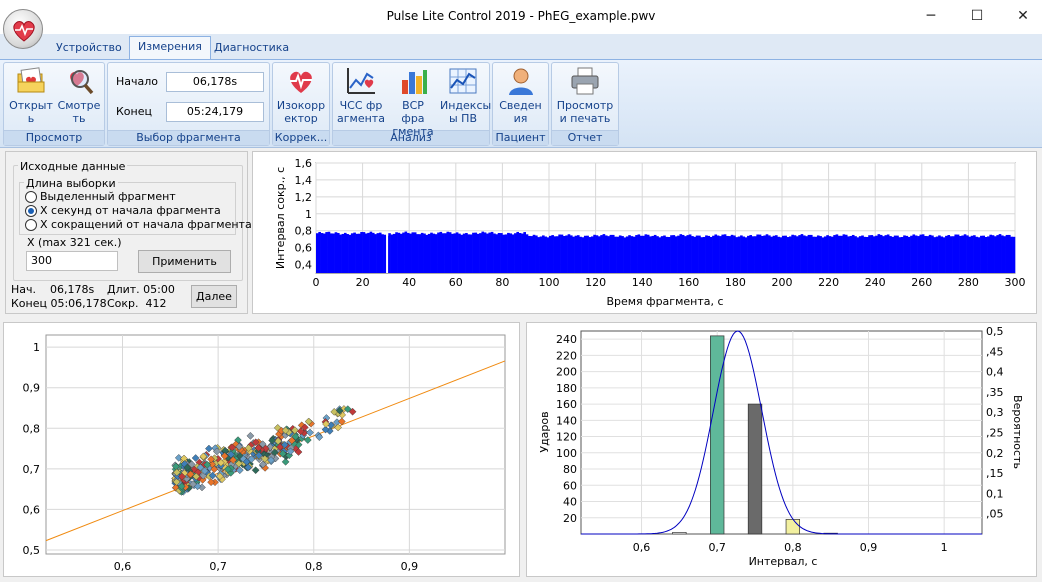 This screenshot has width=1042, height=582. Describe the element at coordinates (137, 81) in the screenshot. I see `start-label: Начало` at that location.